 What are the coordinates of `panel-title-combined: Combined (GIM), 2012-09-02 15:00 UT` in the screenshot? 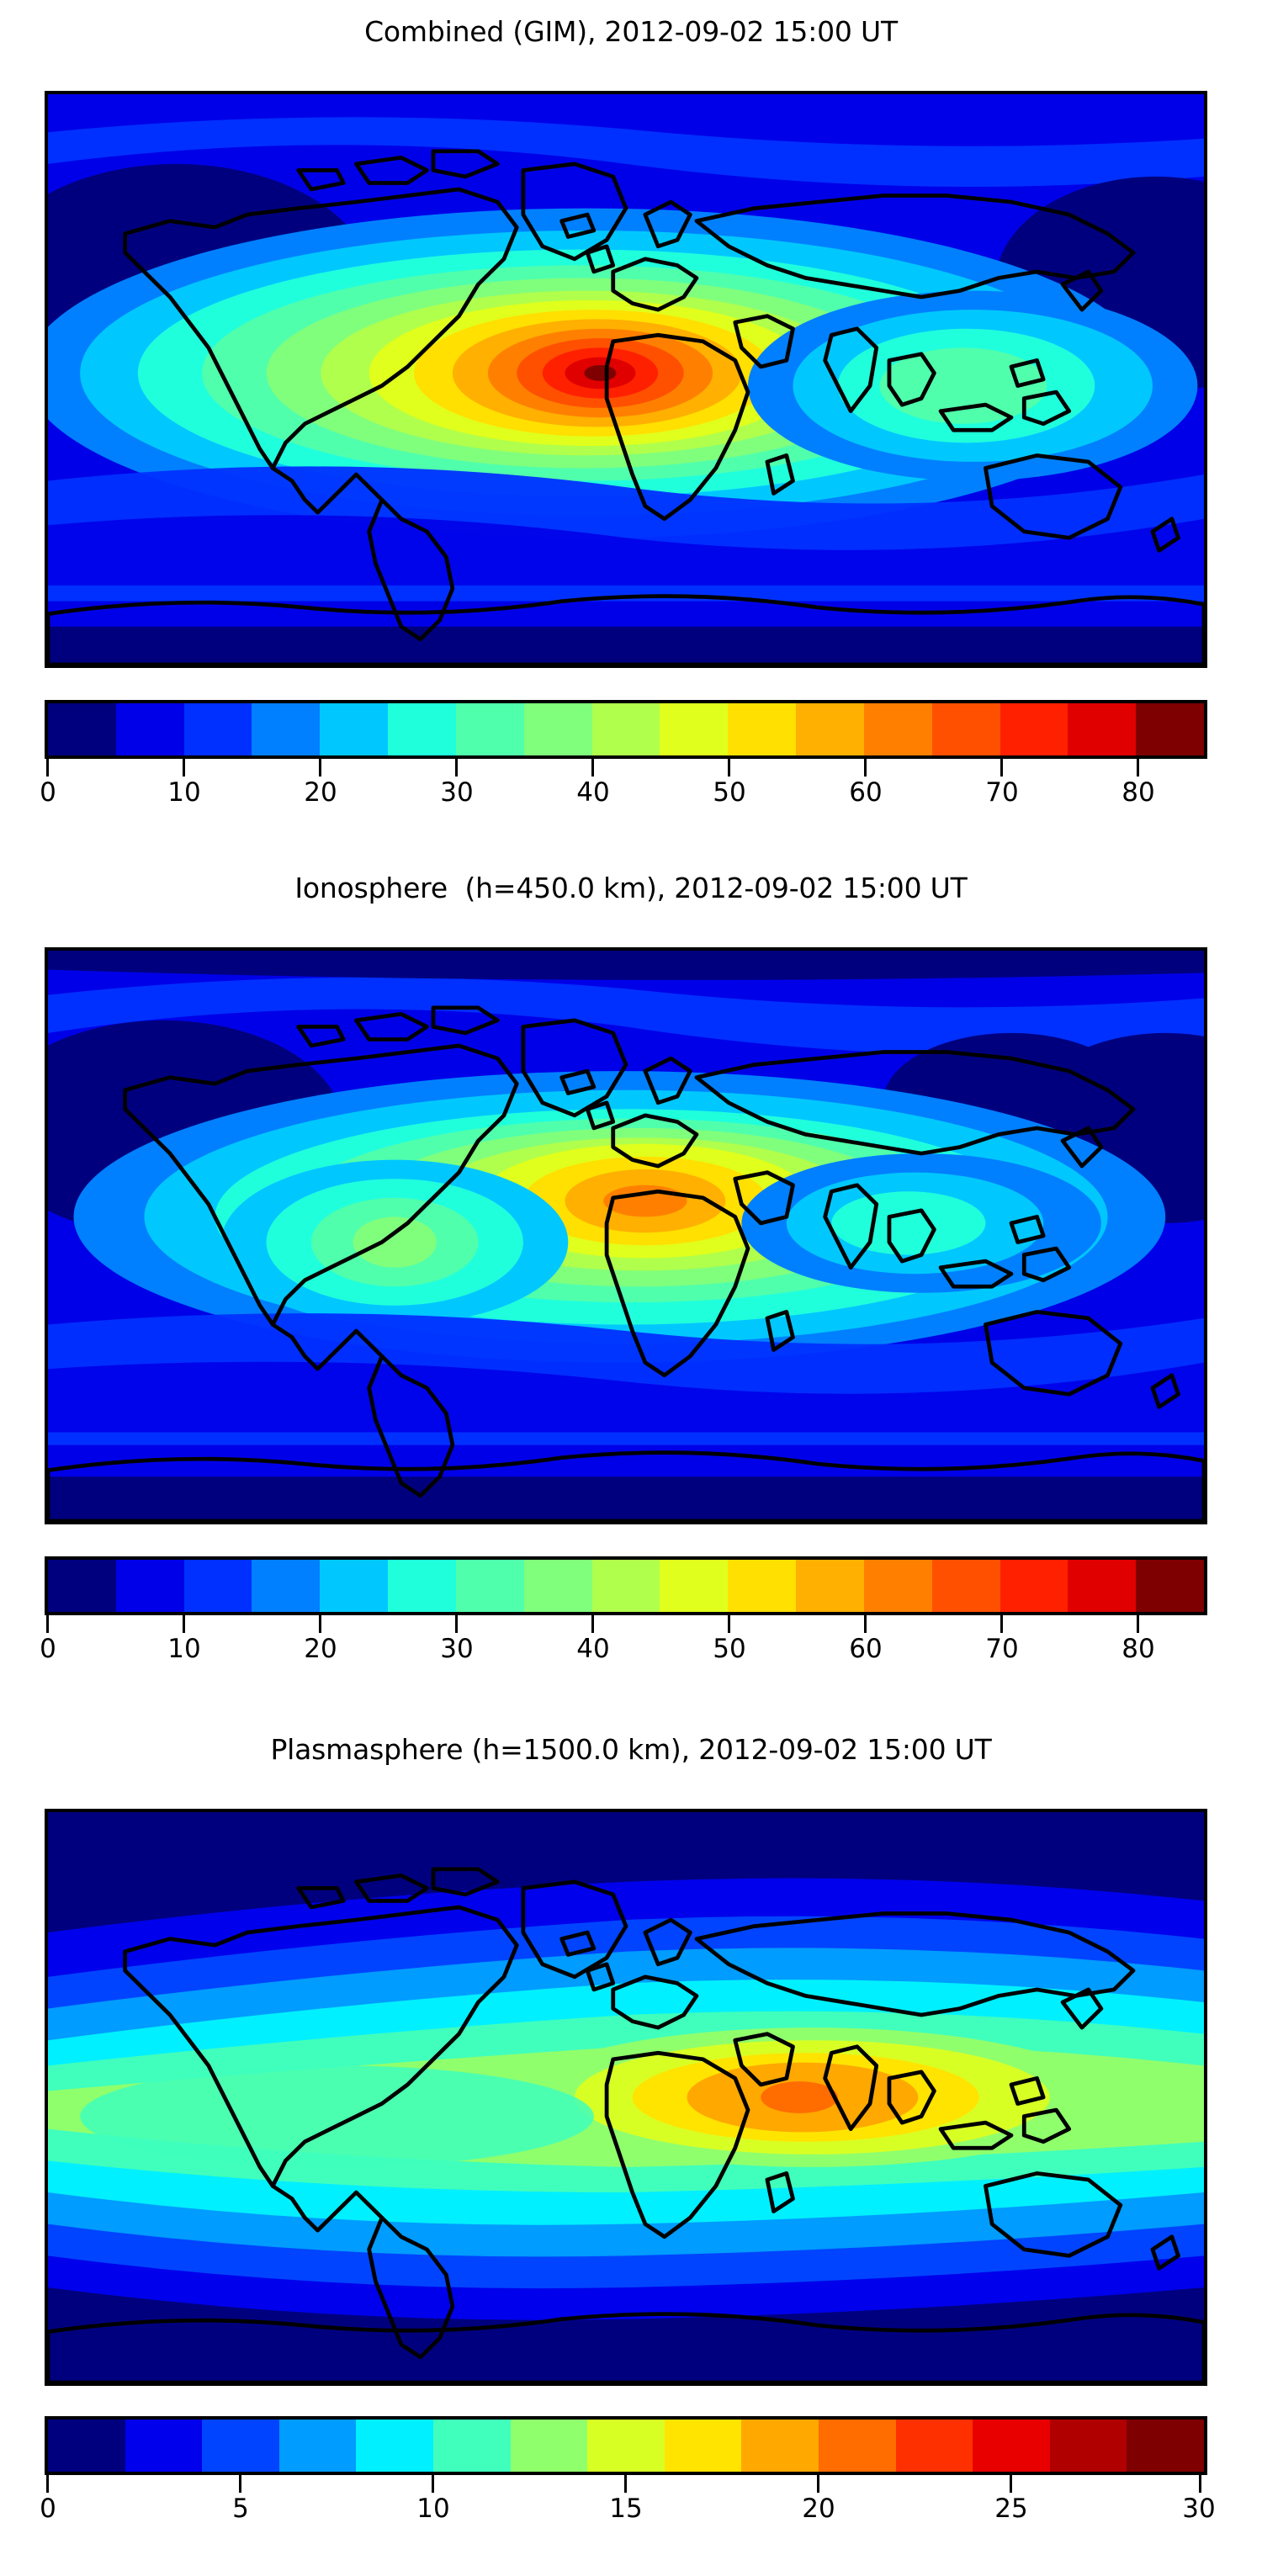 It's located at (631, 31).